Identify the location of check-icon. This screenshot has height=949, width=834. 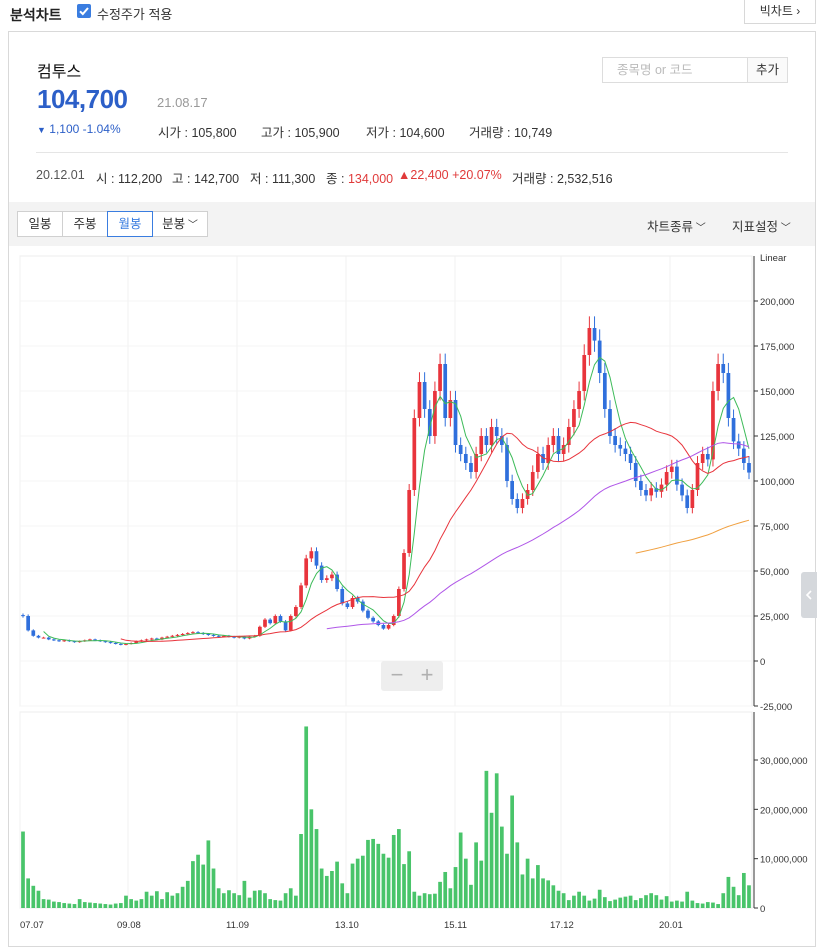
(84, 11).